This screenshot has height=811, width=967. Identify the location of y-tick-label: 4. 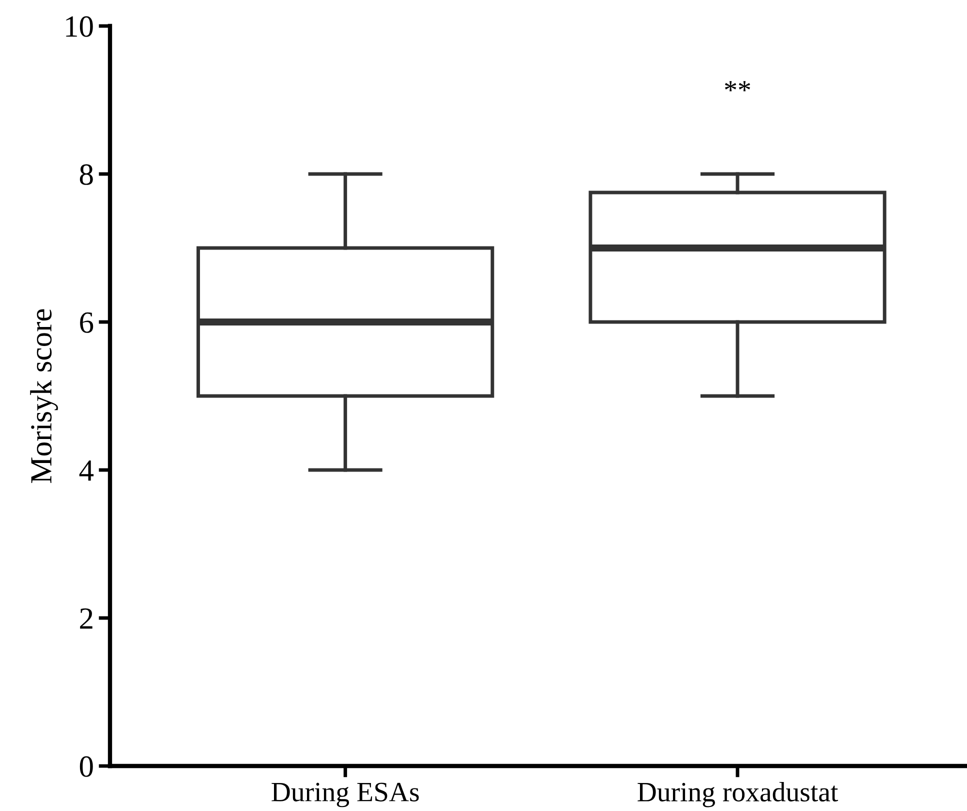
(86, 470).